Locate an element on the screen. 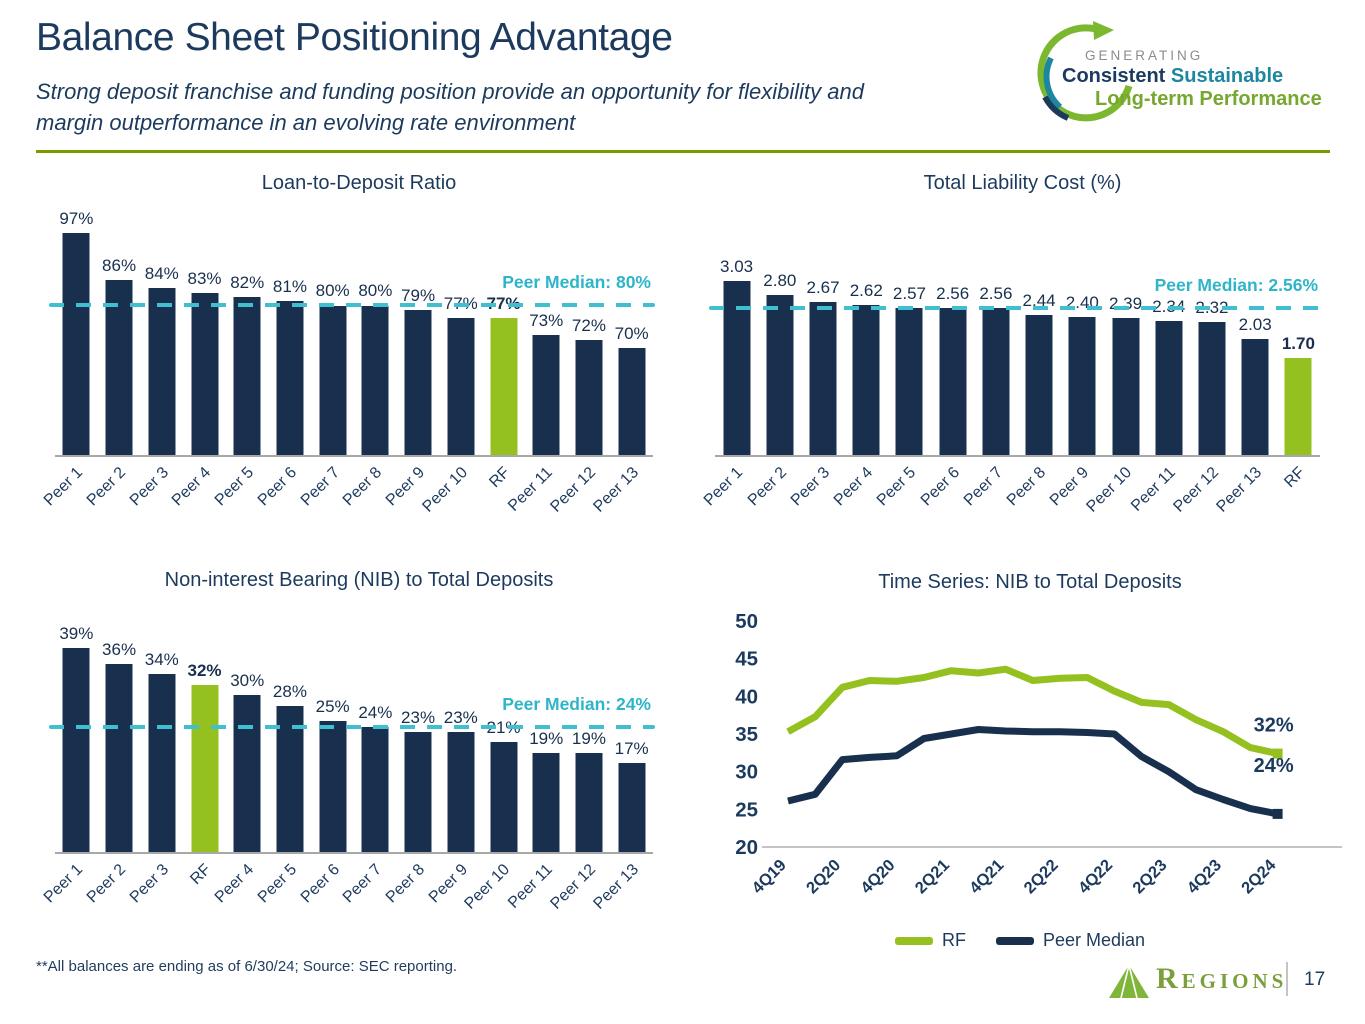 The height and width of the screenshot is (1024, 1365). peer-median-line-swatch-icon is located at coordinates (1014, 940).